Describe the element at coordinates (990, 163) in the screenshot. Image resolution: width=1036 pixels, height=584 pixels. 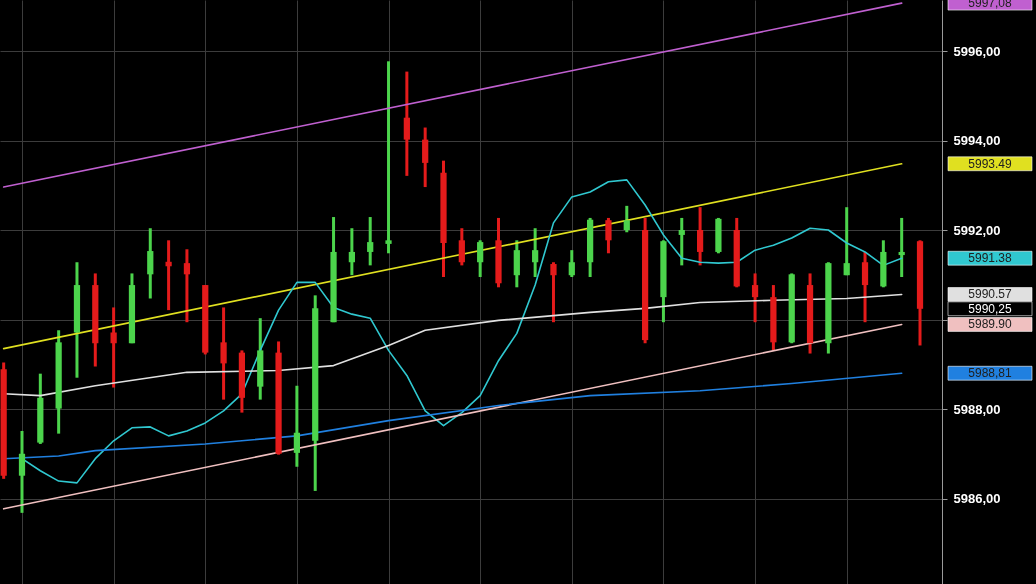
I see `text: 5993.49` at that location.